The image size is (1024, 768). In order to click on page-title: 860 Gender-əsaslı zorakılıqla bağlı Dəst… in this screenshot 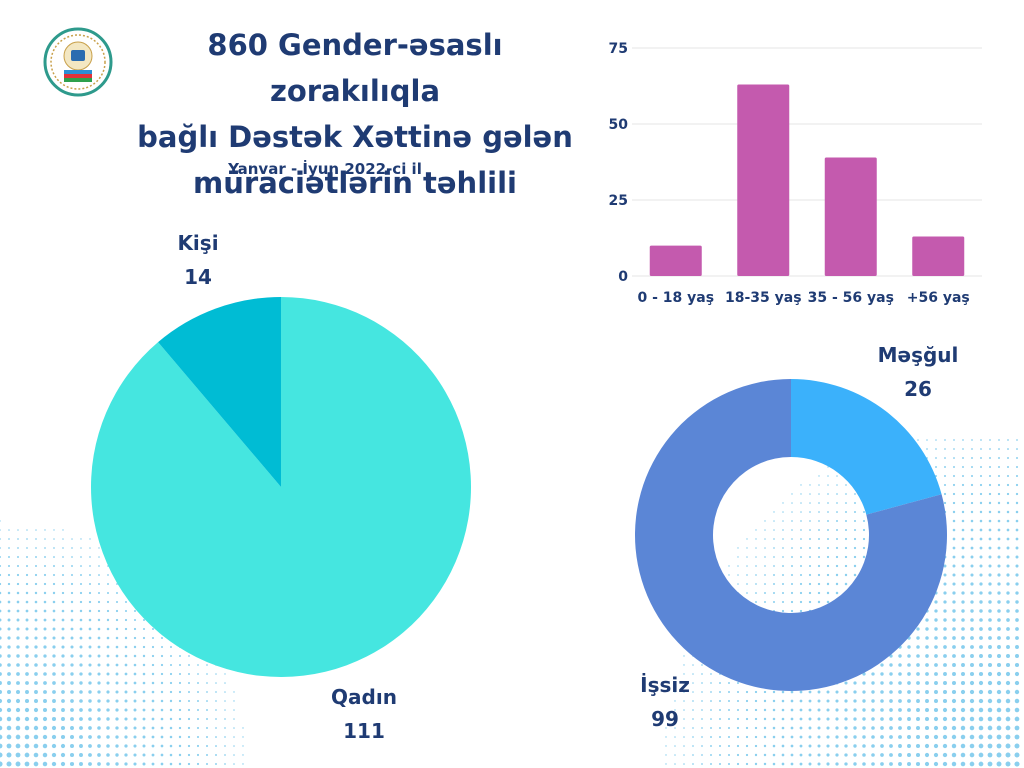, I will do `click(355, 114)`.